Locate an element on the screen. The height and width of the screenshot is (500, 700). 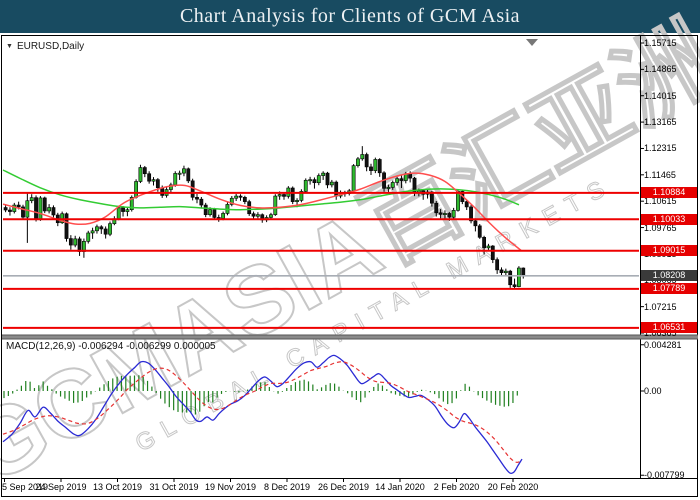
price-level-badge: 1.07789 is located at coordinates (669, 289).